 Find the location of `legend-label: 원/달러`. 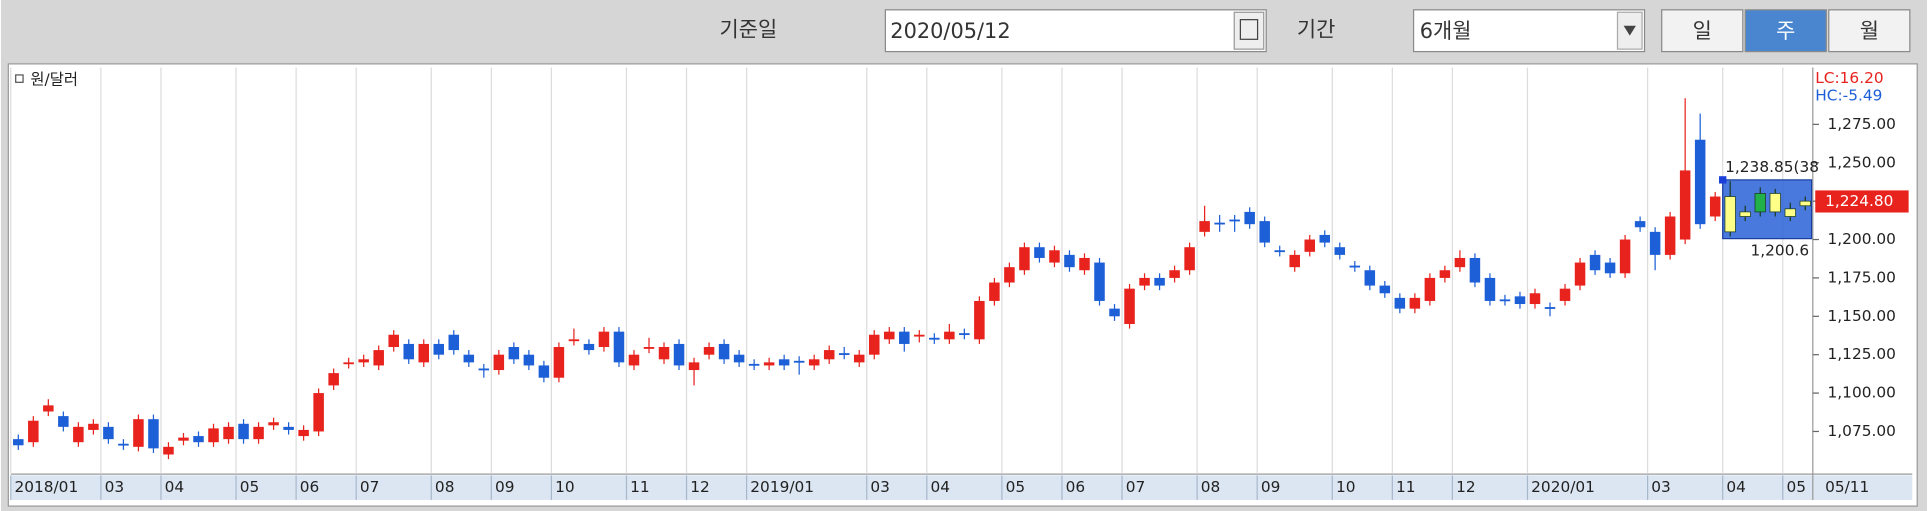

legend-label: 원/달러 is located at coordinates (54, 79).